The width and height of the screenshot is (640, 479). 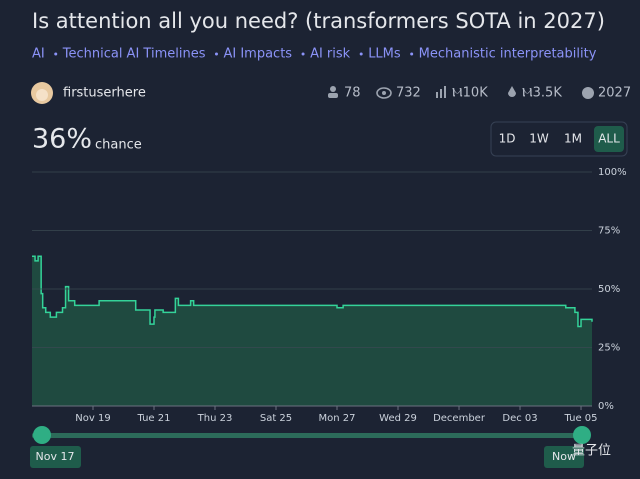 I want to click on range-button: 1M, so click(x=573, y=139).